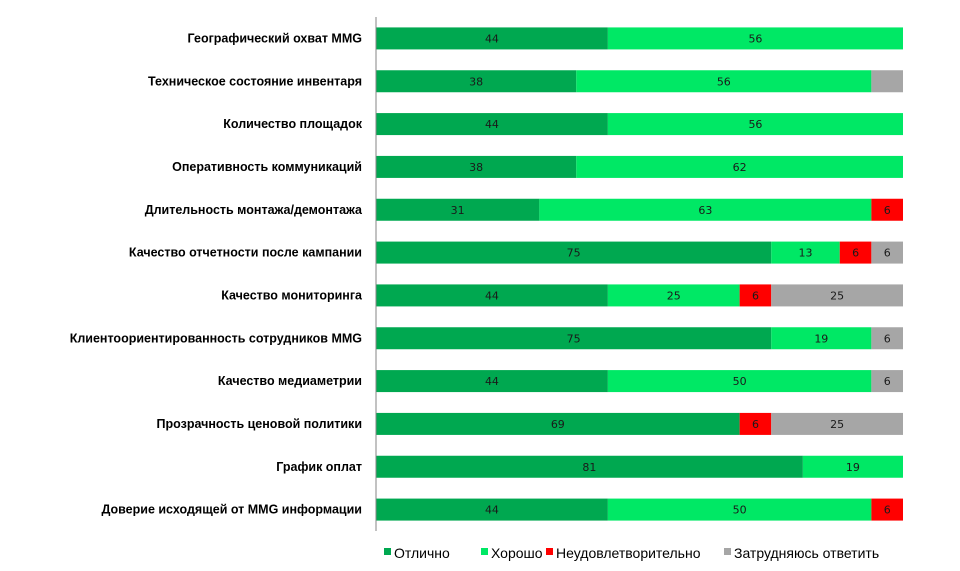 This screenshot has height=571, width=960. Describe the element at coordinates (275, 38) in the screenshot. I see `category-label: Географический охват MMG` at that location.